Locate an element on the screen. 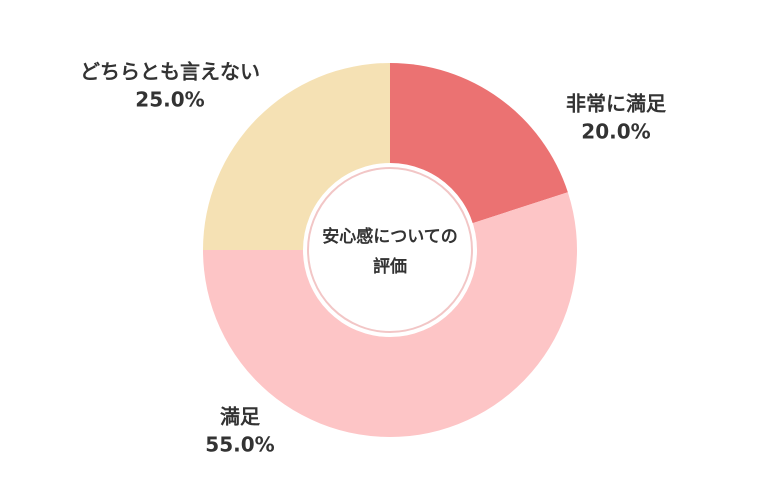  slice-label: 満足 is located at coordinates (240, 417).